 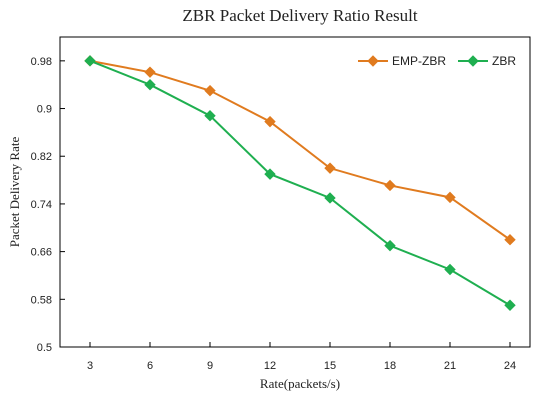 What do you see at coordinates (41, 300) in the screenshot?
I see `y-tick-label: 0.58` at bounding box center [41, 300].